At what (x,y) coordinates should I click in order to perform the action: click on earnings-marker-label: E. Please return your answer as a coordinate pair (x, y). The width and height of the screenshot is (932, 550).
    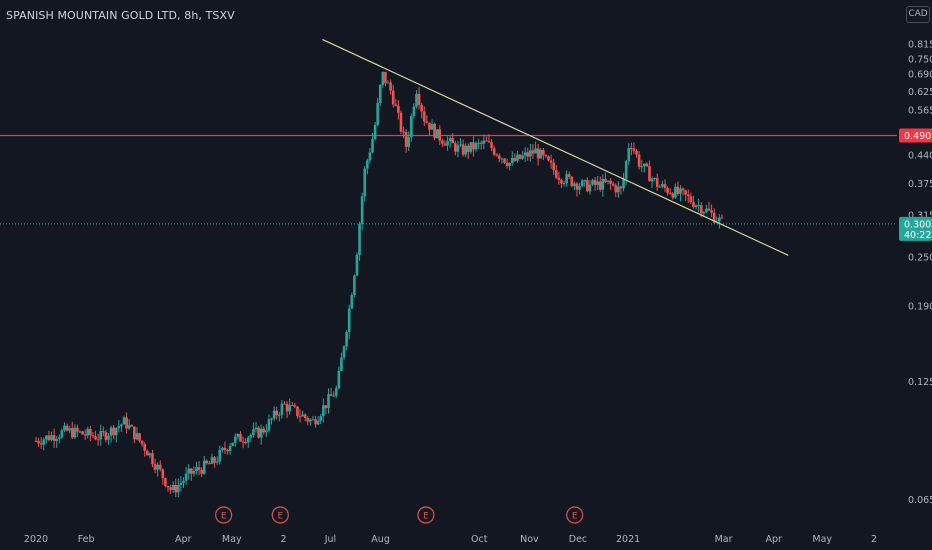
    Looking at the image, I should click on (280, 517).